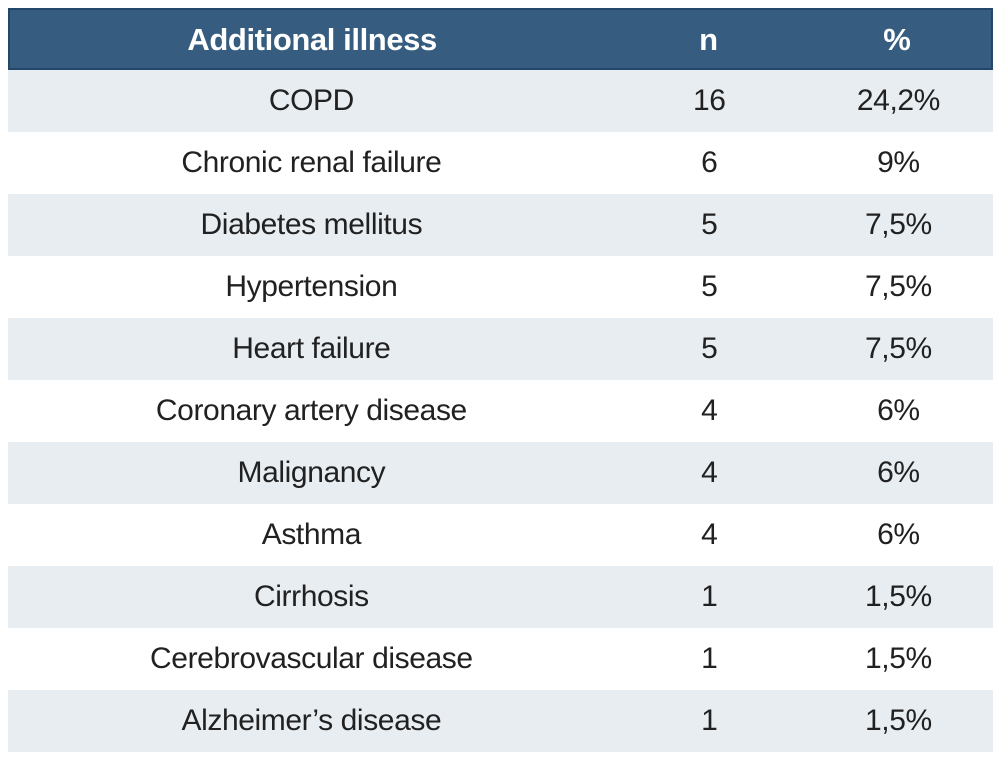 This screenshot has height=763, width=1000. What do you see at coordinates (709, 162) in the screenshot?
I see `cell-n: 6` at bounding box center [709, 162].